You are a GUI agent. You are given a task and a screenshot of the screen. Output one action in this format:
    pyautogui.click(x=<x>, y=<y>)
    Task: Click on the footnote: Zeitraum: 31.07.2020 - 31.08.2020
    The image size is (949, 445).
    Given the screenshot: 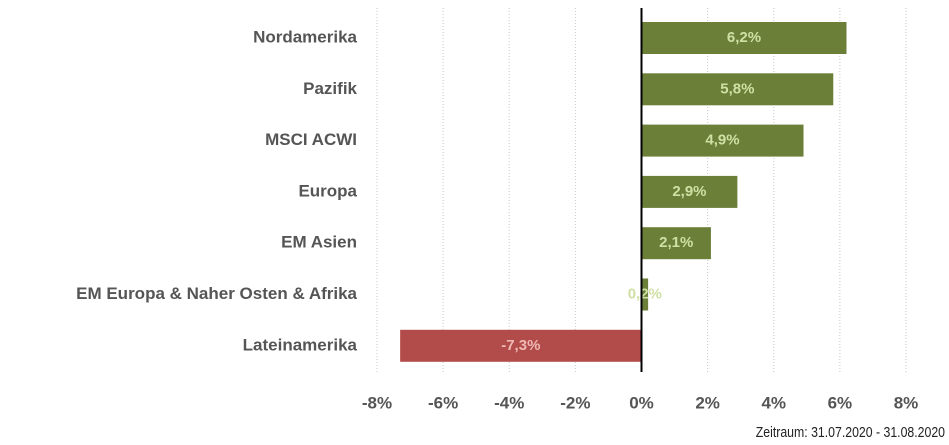 What is the action you would take?
    pyautogui.click(x=851, y=432)
    